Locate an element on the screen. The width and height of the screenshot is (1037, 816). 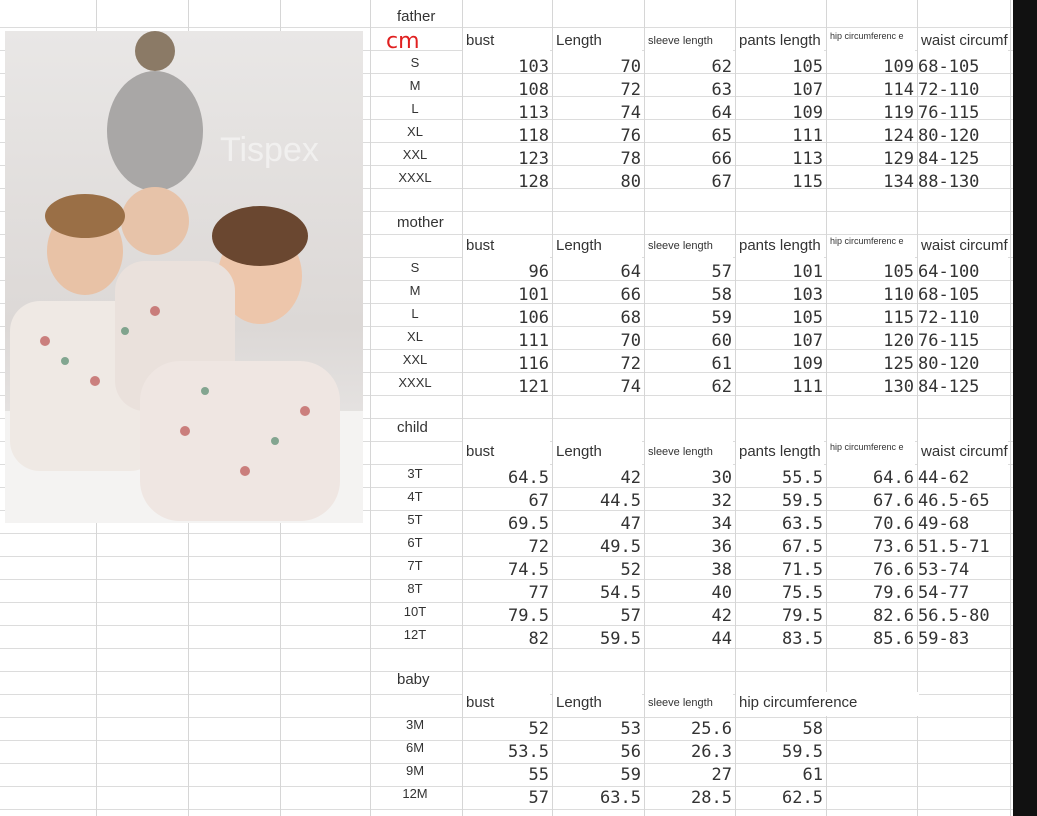
measurement-value: 36 is located at coordinates (721, 547).